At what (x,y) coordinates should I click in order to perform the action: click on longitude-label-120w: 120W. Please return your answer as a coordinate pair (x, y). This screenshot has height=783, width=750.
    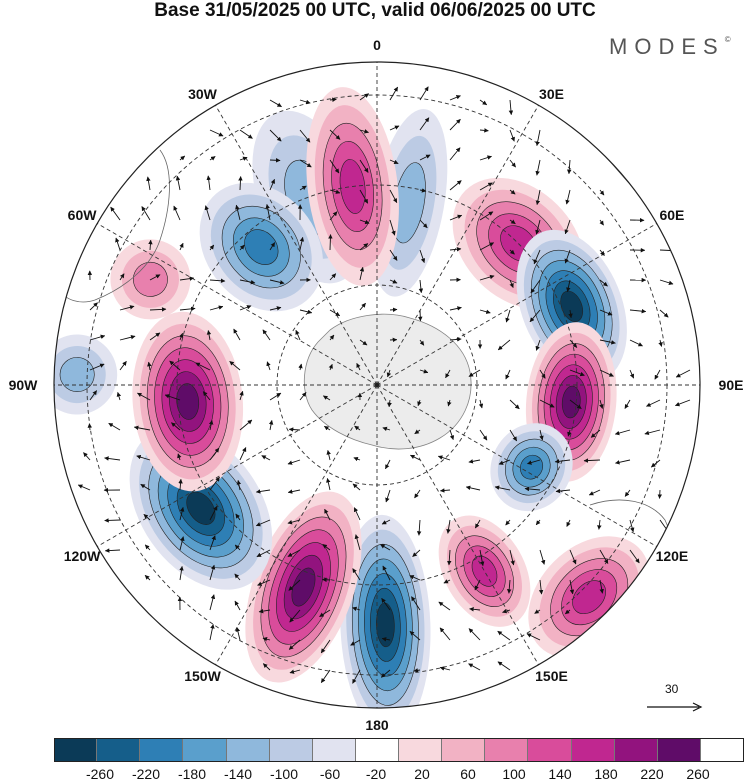
    Looking at the image, I should click on (82, 555).